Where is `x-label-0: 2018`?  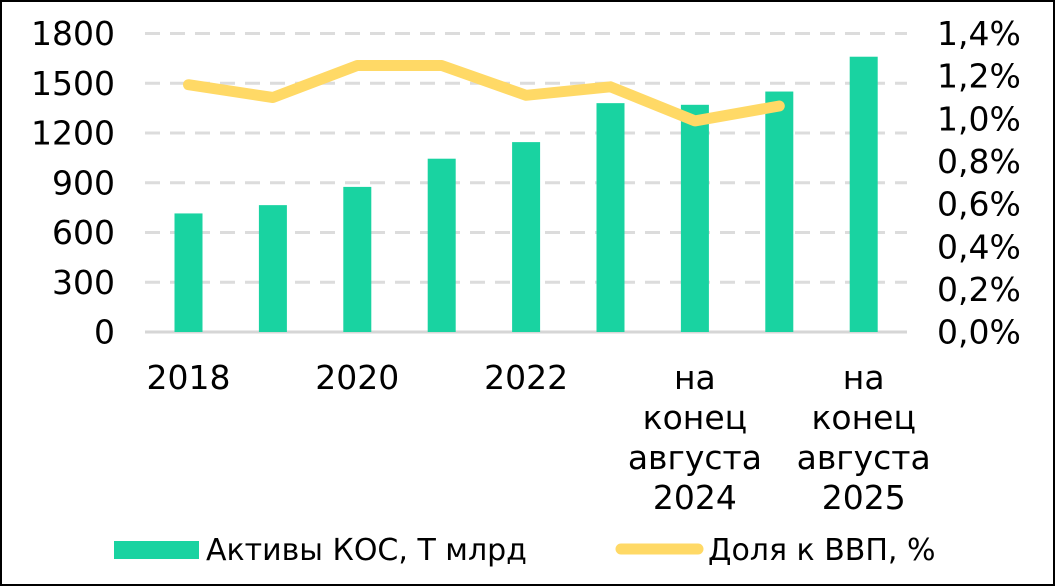 x-label-0: 2018 is located at coordinates (189, 377).